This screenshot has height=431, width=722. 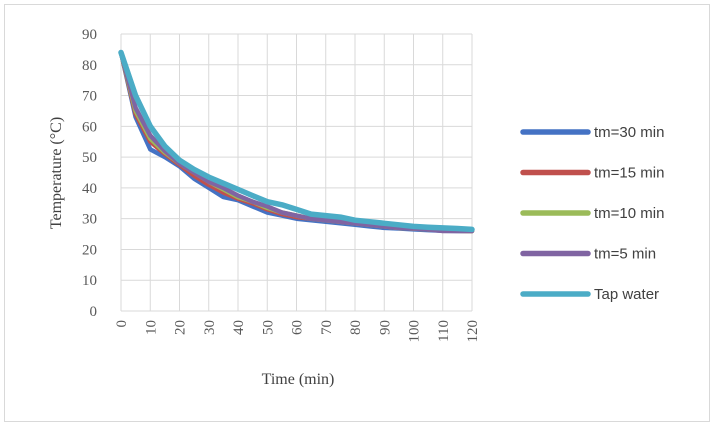 What do you see at coordinates (210, 327) in the screenshot?
I see `x-tick-label: 30` at bounding box center [210, 327].